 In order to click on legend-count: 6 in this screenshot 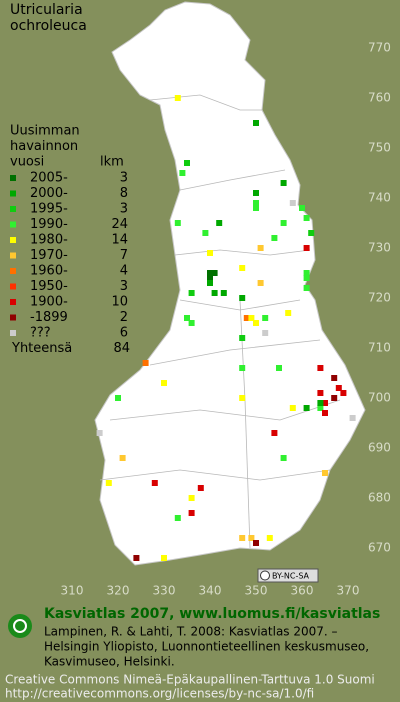, I will do `click(124, 333)`.